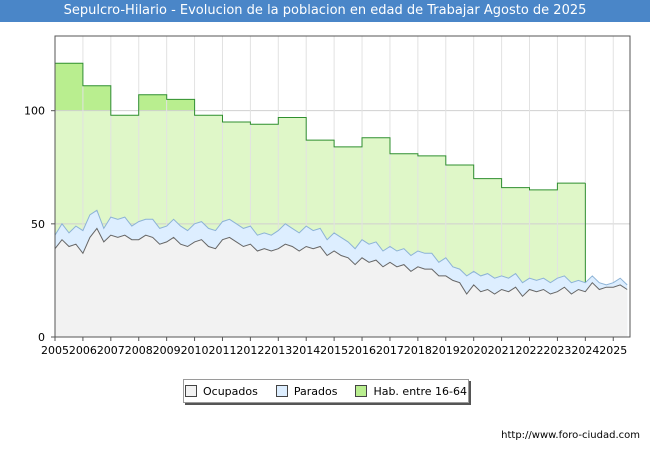 Image resolution: width=650 pixels, height=450 pixels. What do you see at coordinates (418, 350) in the screenshot?
I see `x-tick-label-2018: 2018` at bounding box center [418, 350].